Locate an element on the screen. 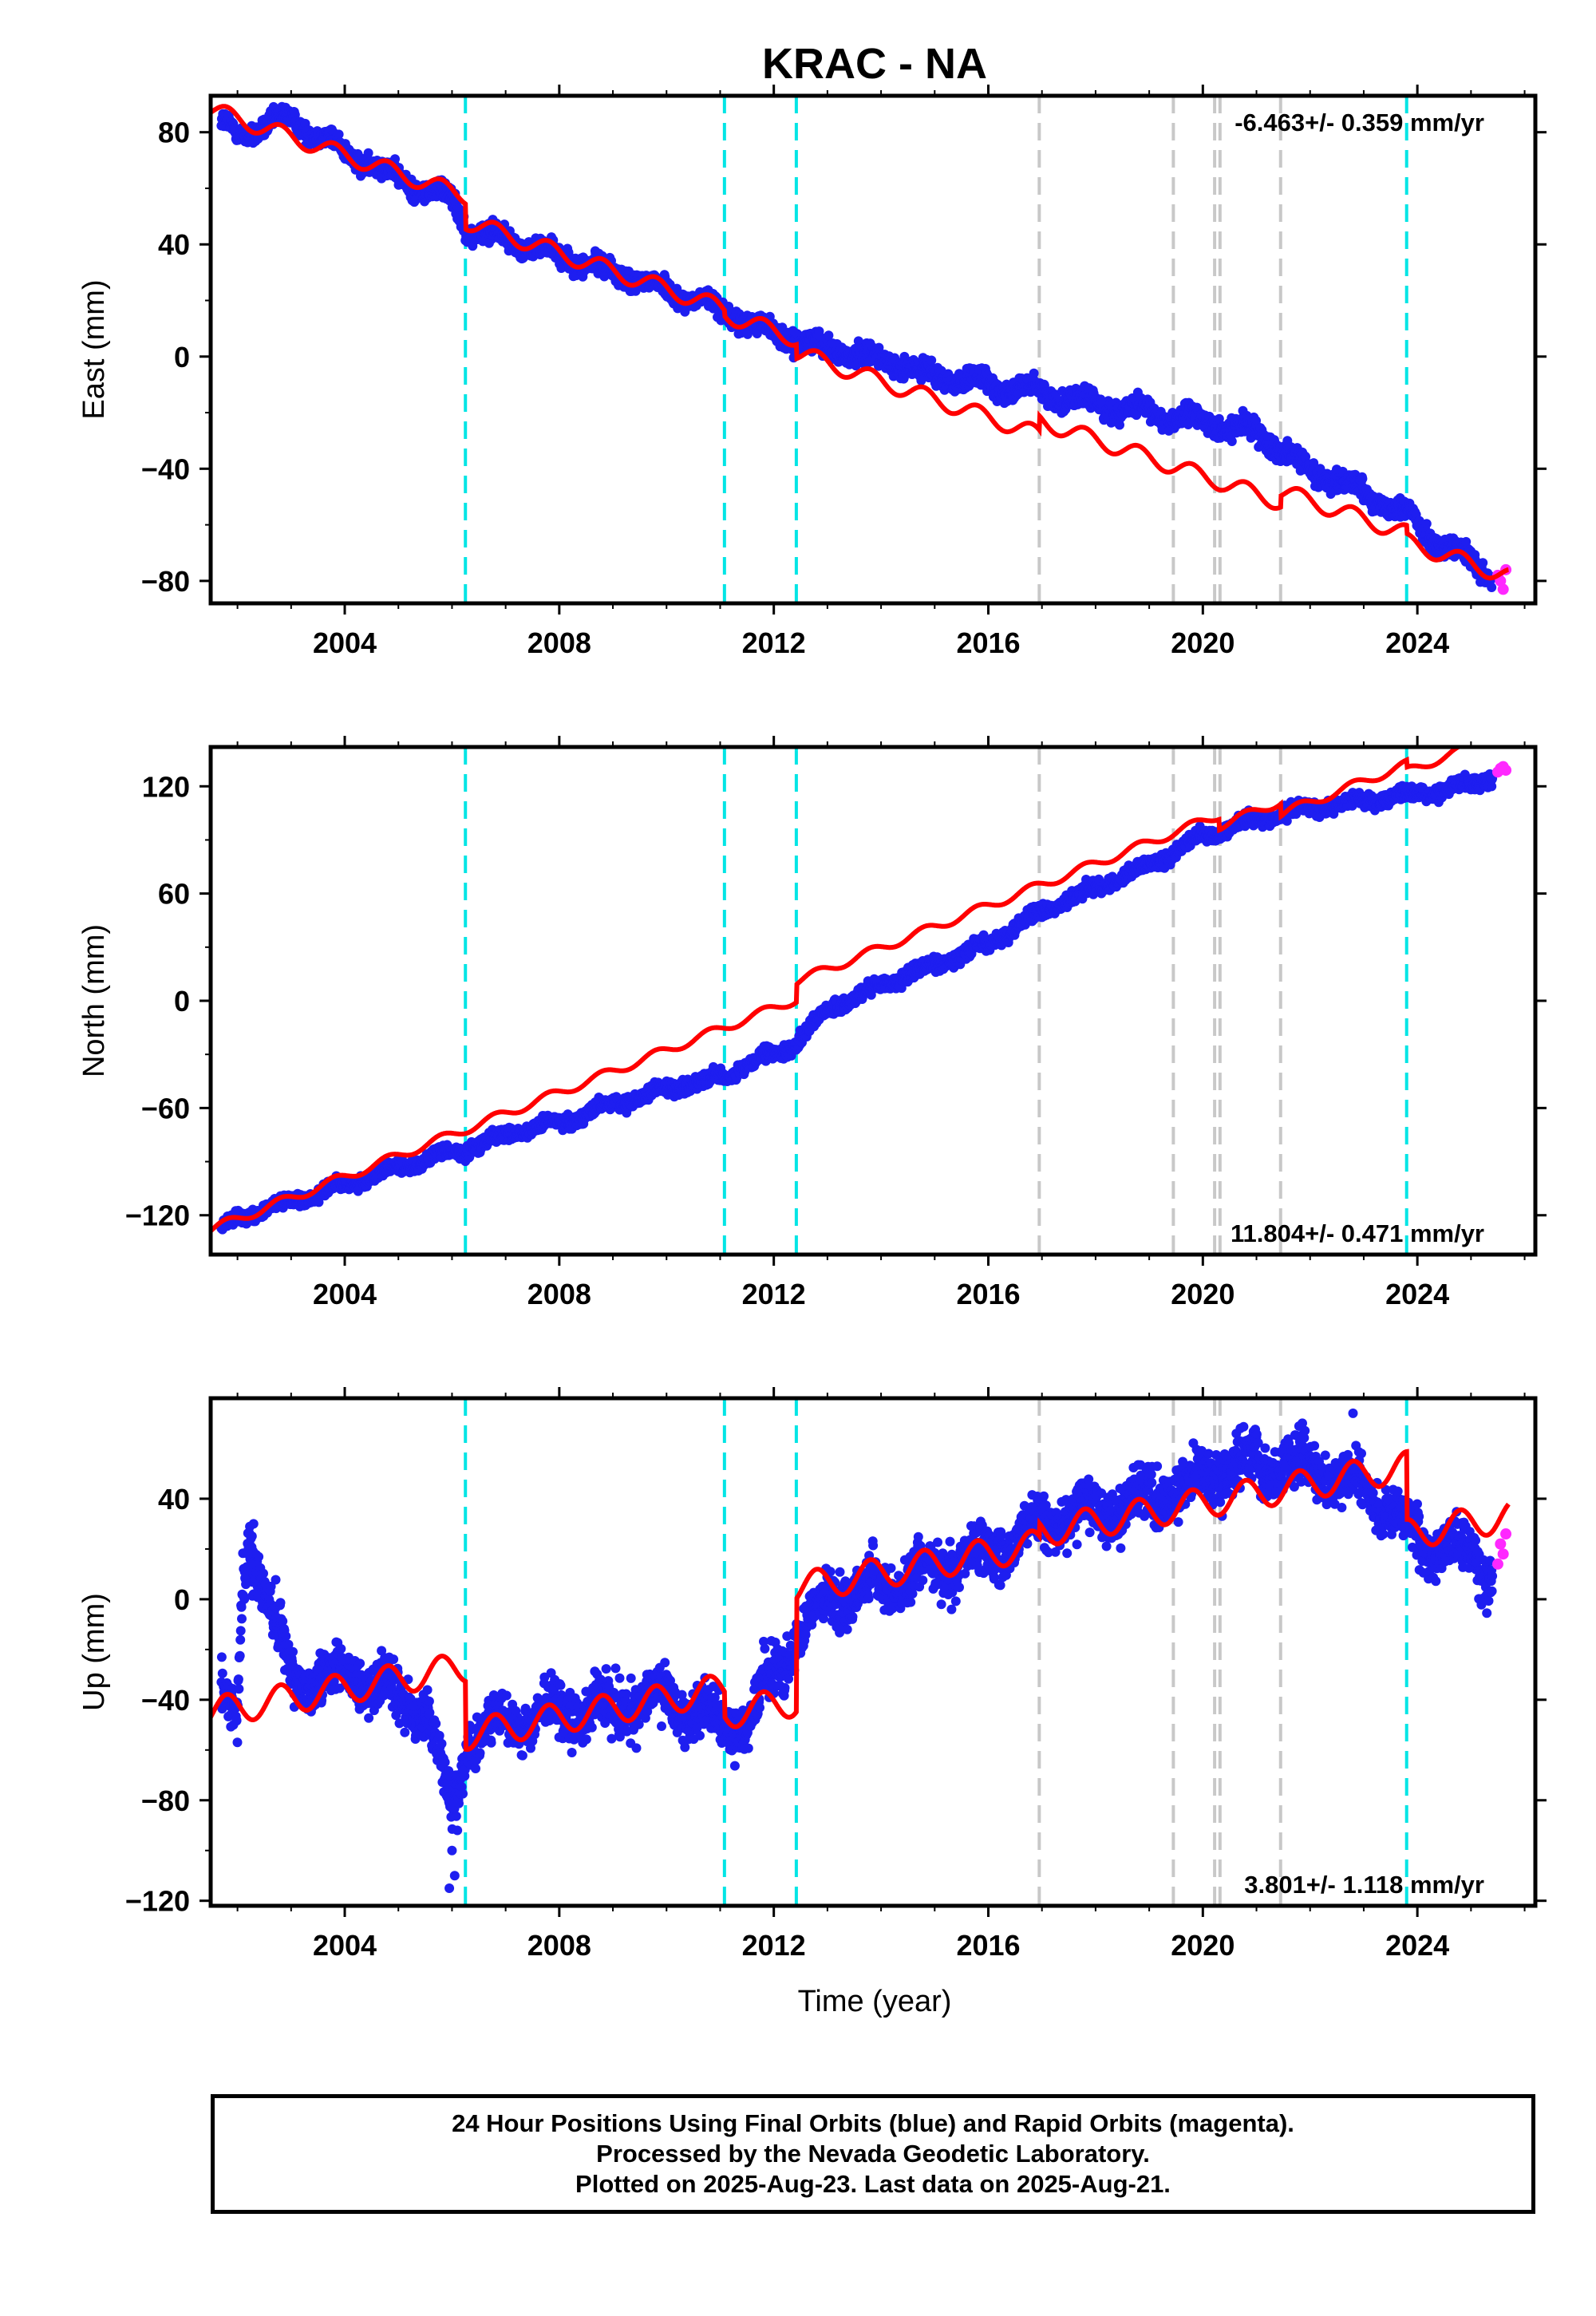 The width and height of the screenshot is (1596, 2316). y-tick-label: −40 is located at coordinates (165, 469).